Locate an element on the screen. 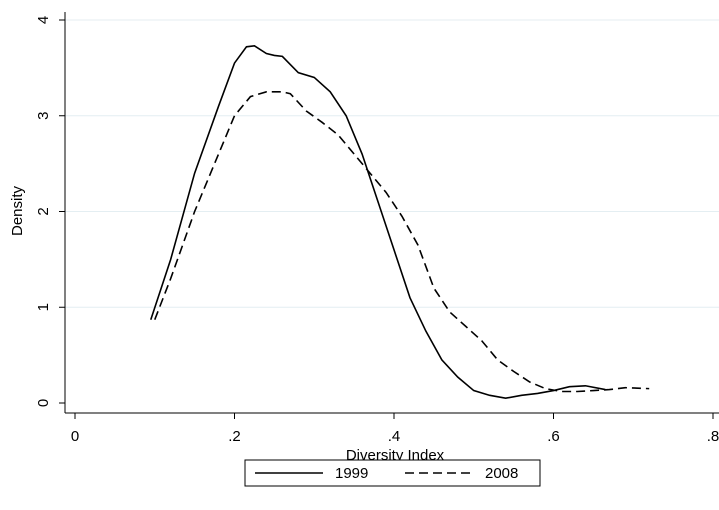  x-tick-label: .2 is located at coordinates (234, 436).